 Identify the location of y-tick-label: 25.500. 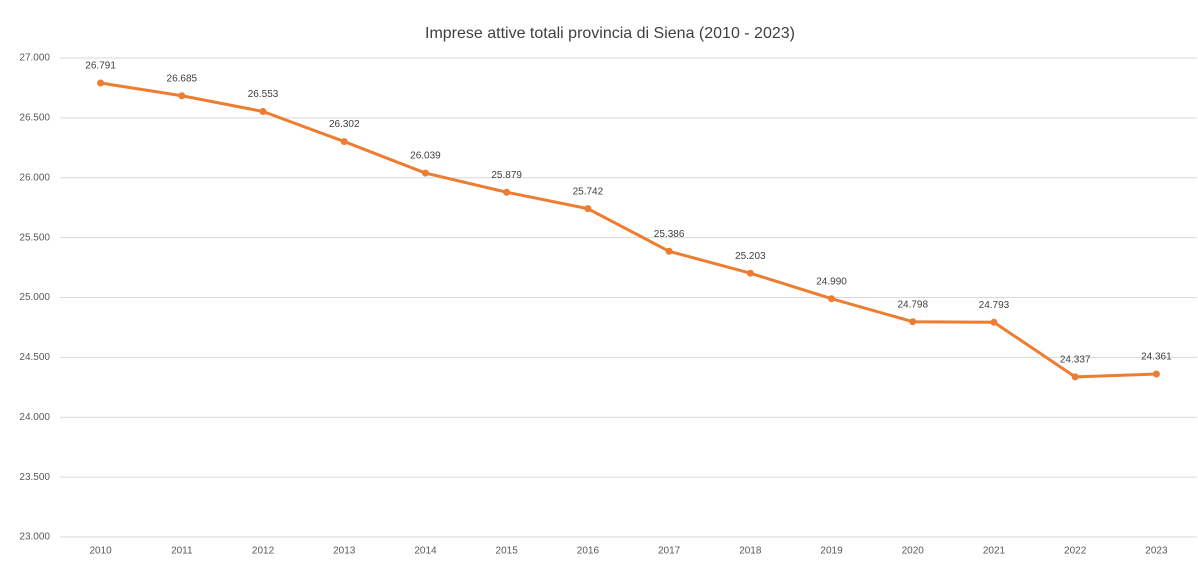
(34, 237).